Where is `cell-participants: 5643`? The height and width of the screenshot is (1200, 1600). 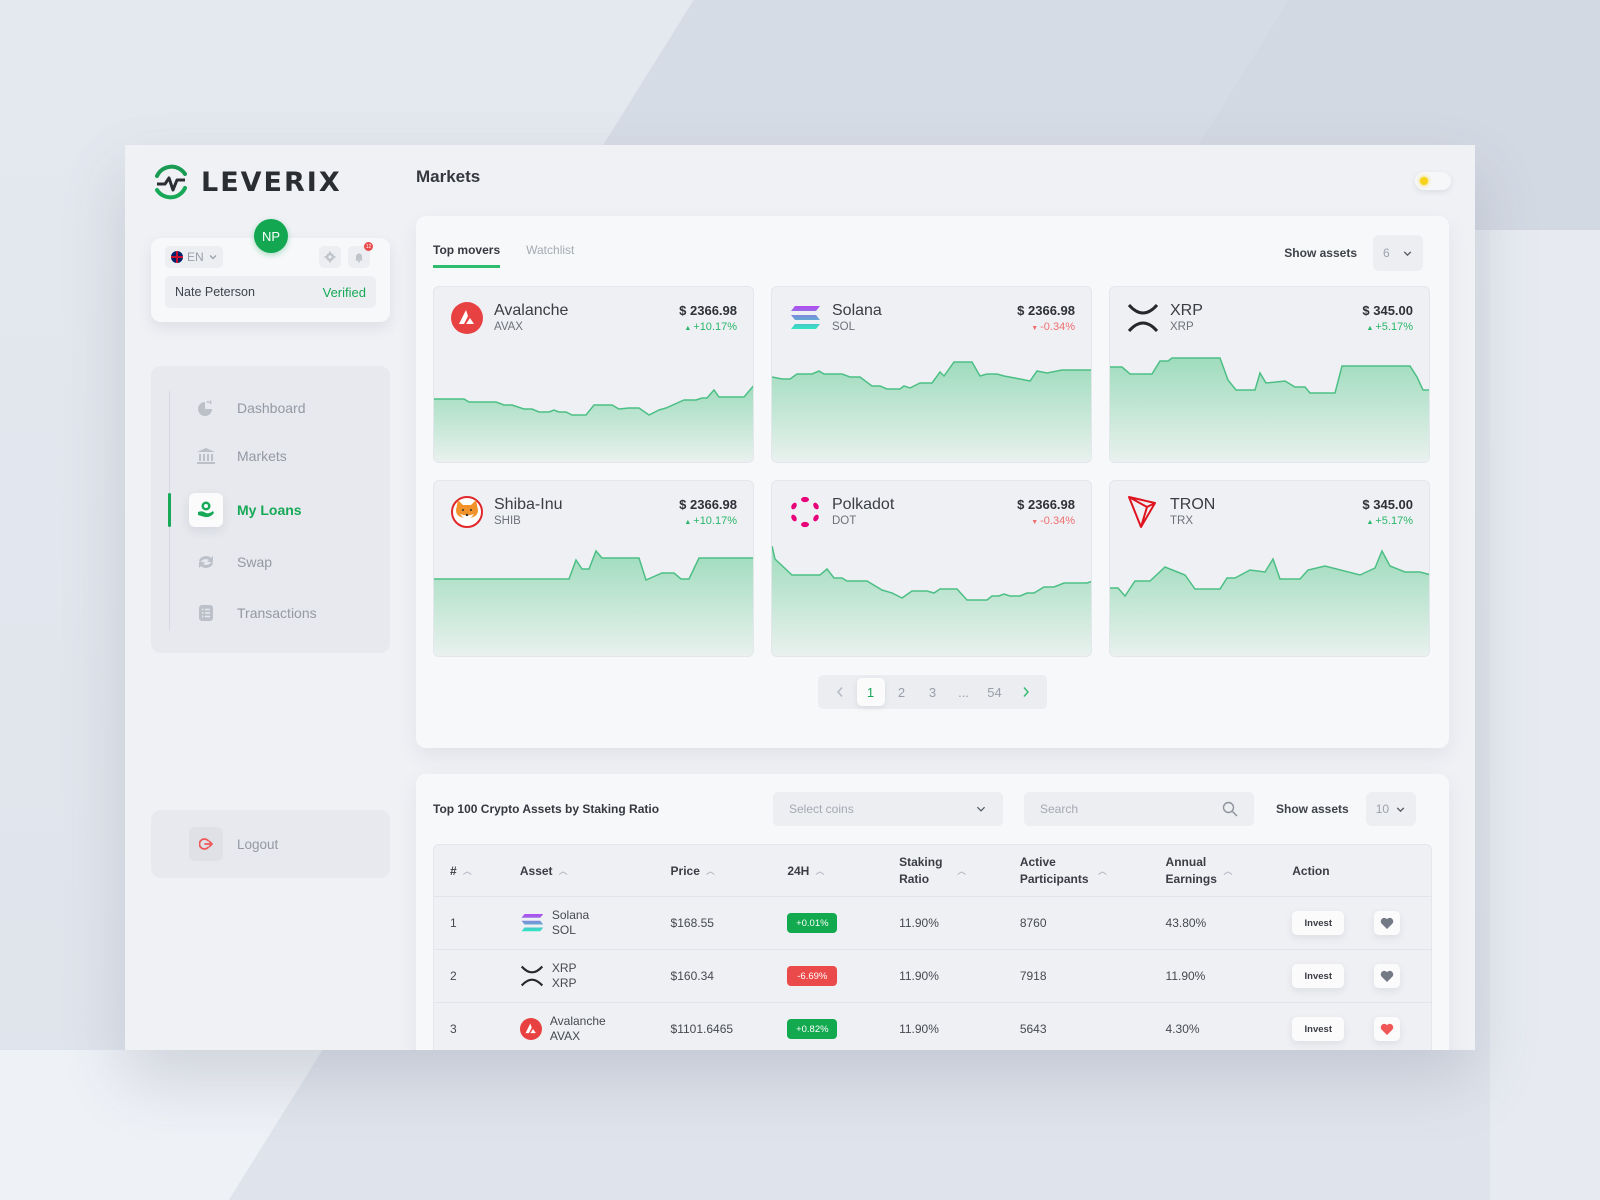 cell-participants: 5643 is located at coordinates (1033, 1029).